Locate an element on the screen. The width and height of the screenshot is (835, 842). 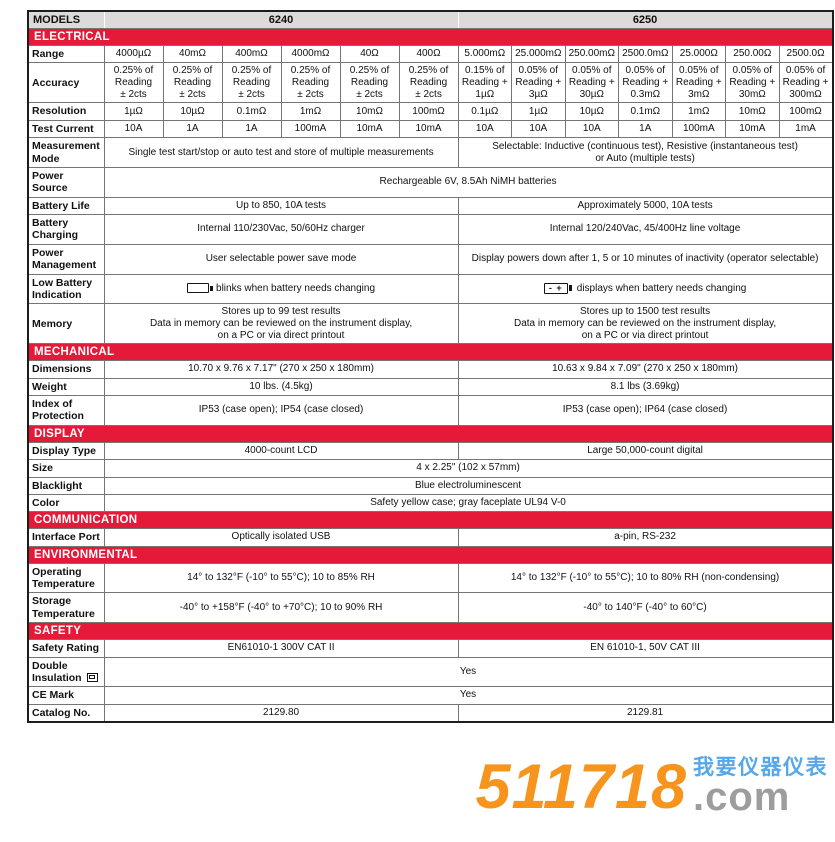
spec-value: 400Ω is located at coordinates (428, 54).